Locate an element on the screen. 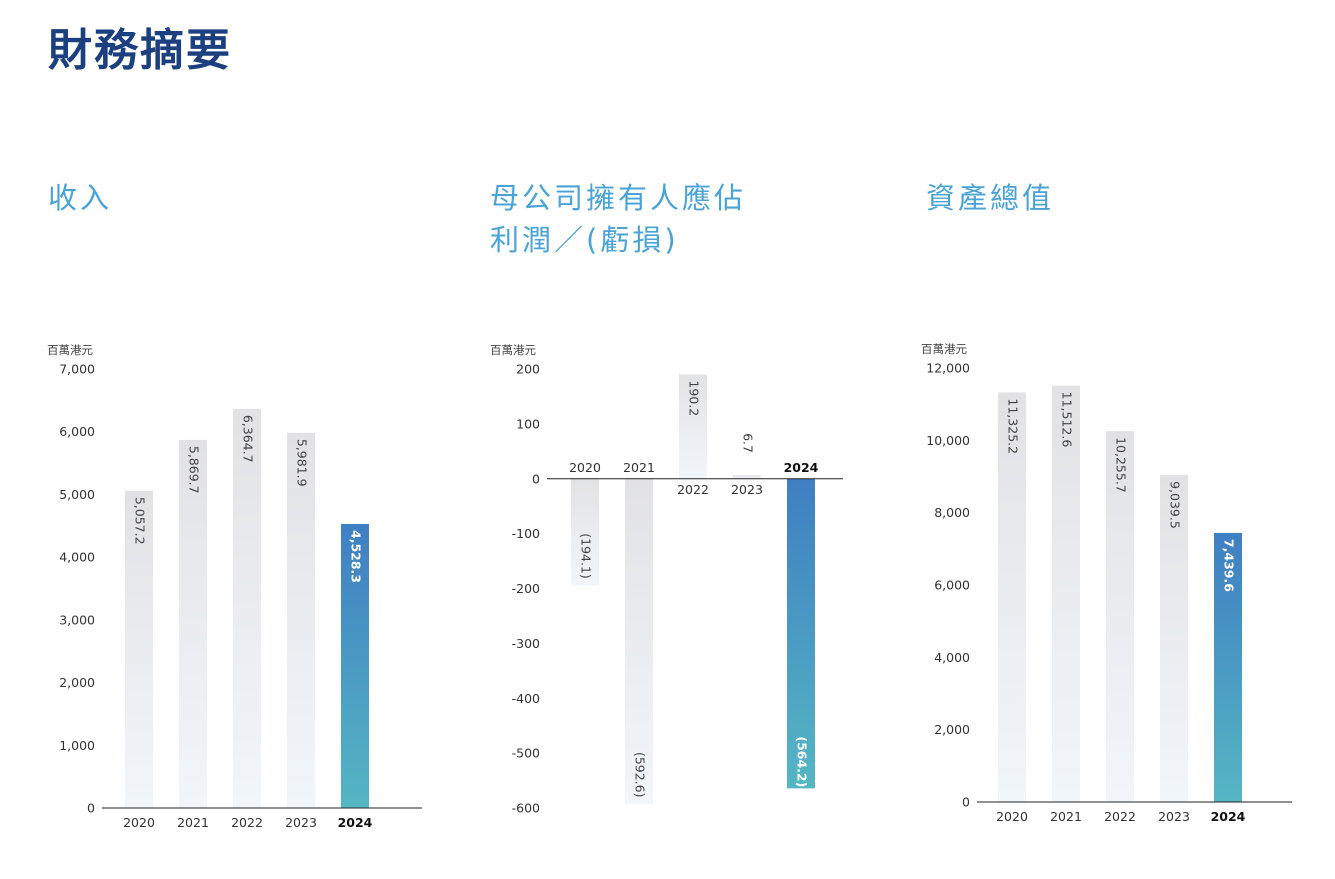 This screenshot has width=1335, height=879. profit-bar-2021 is located at coordinates (639, 641).